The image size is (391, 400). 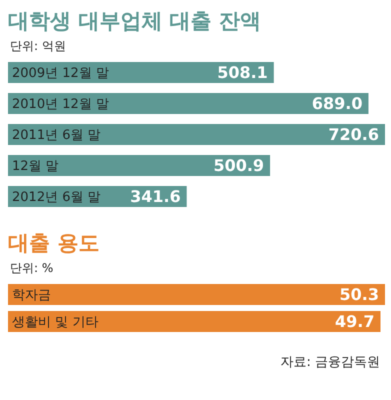 What do you see at coordinates (60, 73) in the screenshot?
I see `y-tick-label: 2009년 12월 말` at bounding box center [60, 73].